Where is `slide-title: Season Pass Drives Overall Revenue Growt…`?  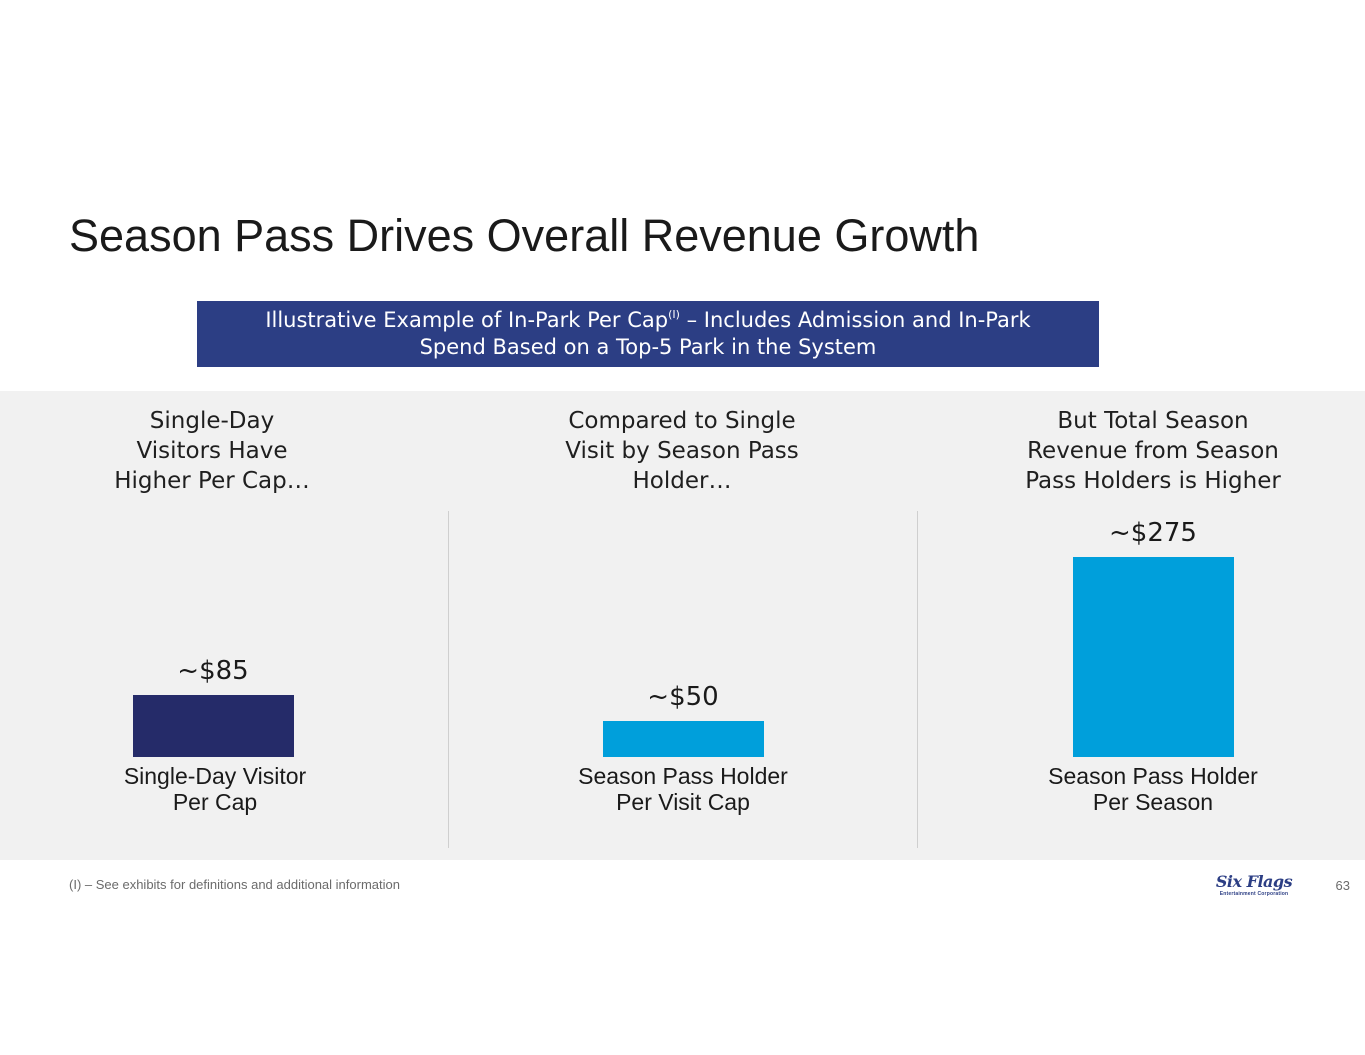 slide-title: Season Pass Drives Overall Revenue Growt… is located at coordinates (524, 235).